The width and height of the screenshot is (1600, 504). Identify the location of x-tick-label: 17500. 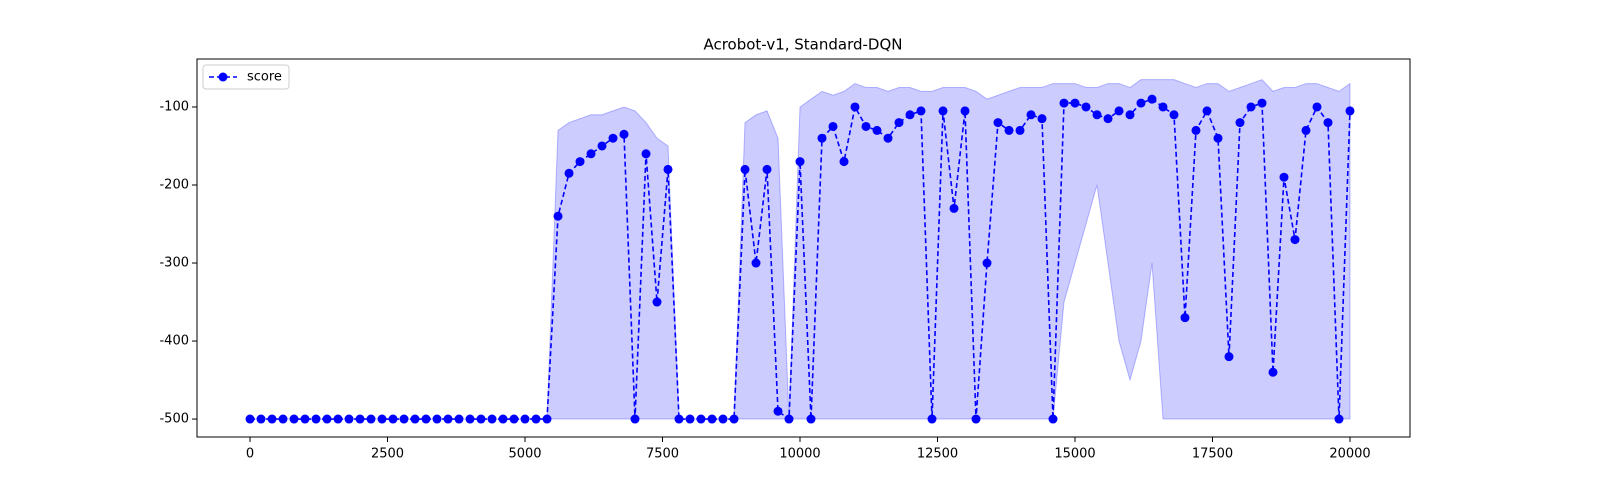
(1212, 454).